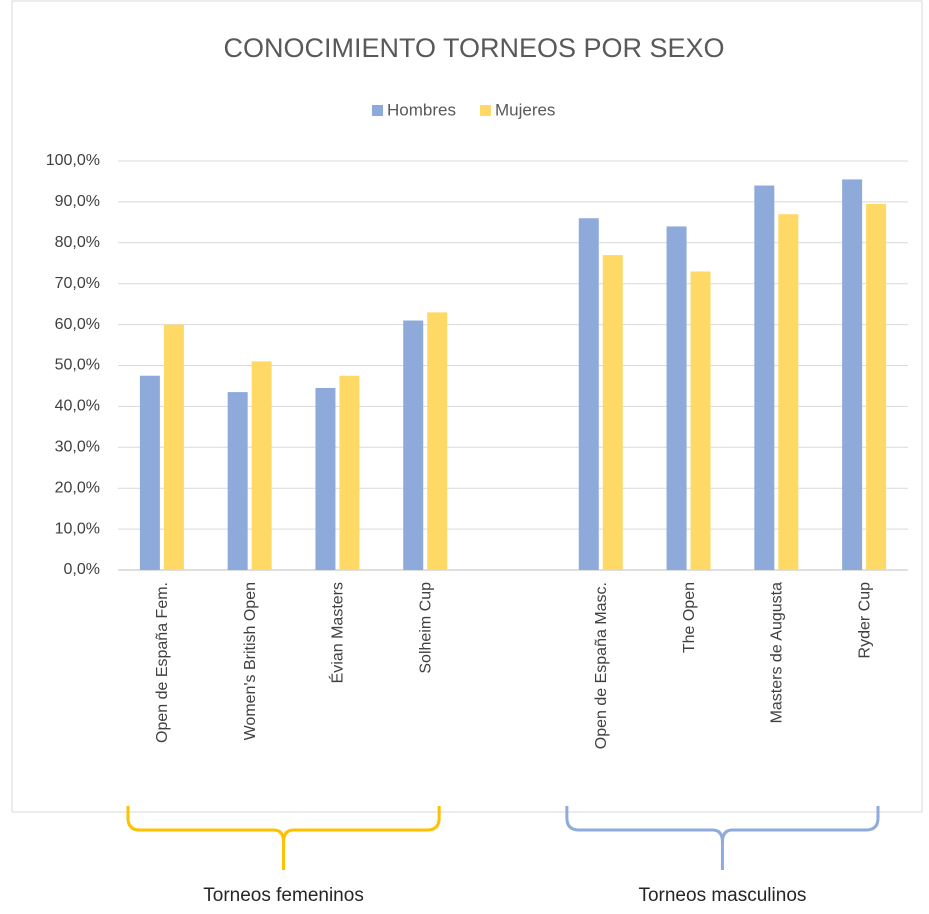  What do you see at coordinates (283, 895) in the screenshot?
I see `group-label: Torneos femeninos` at bounding box center [283, 895].